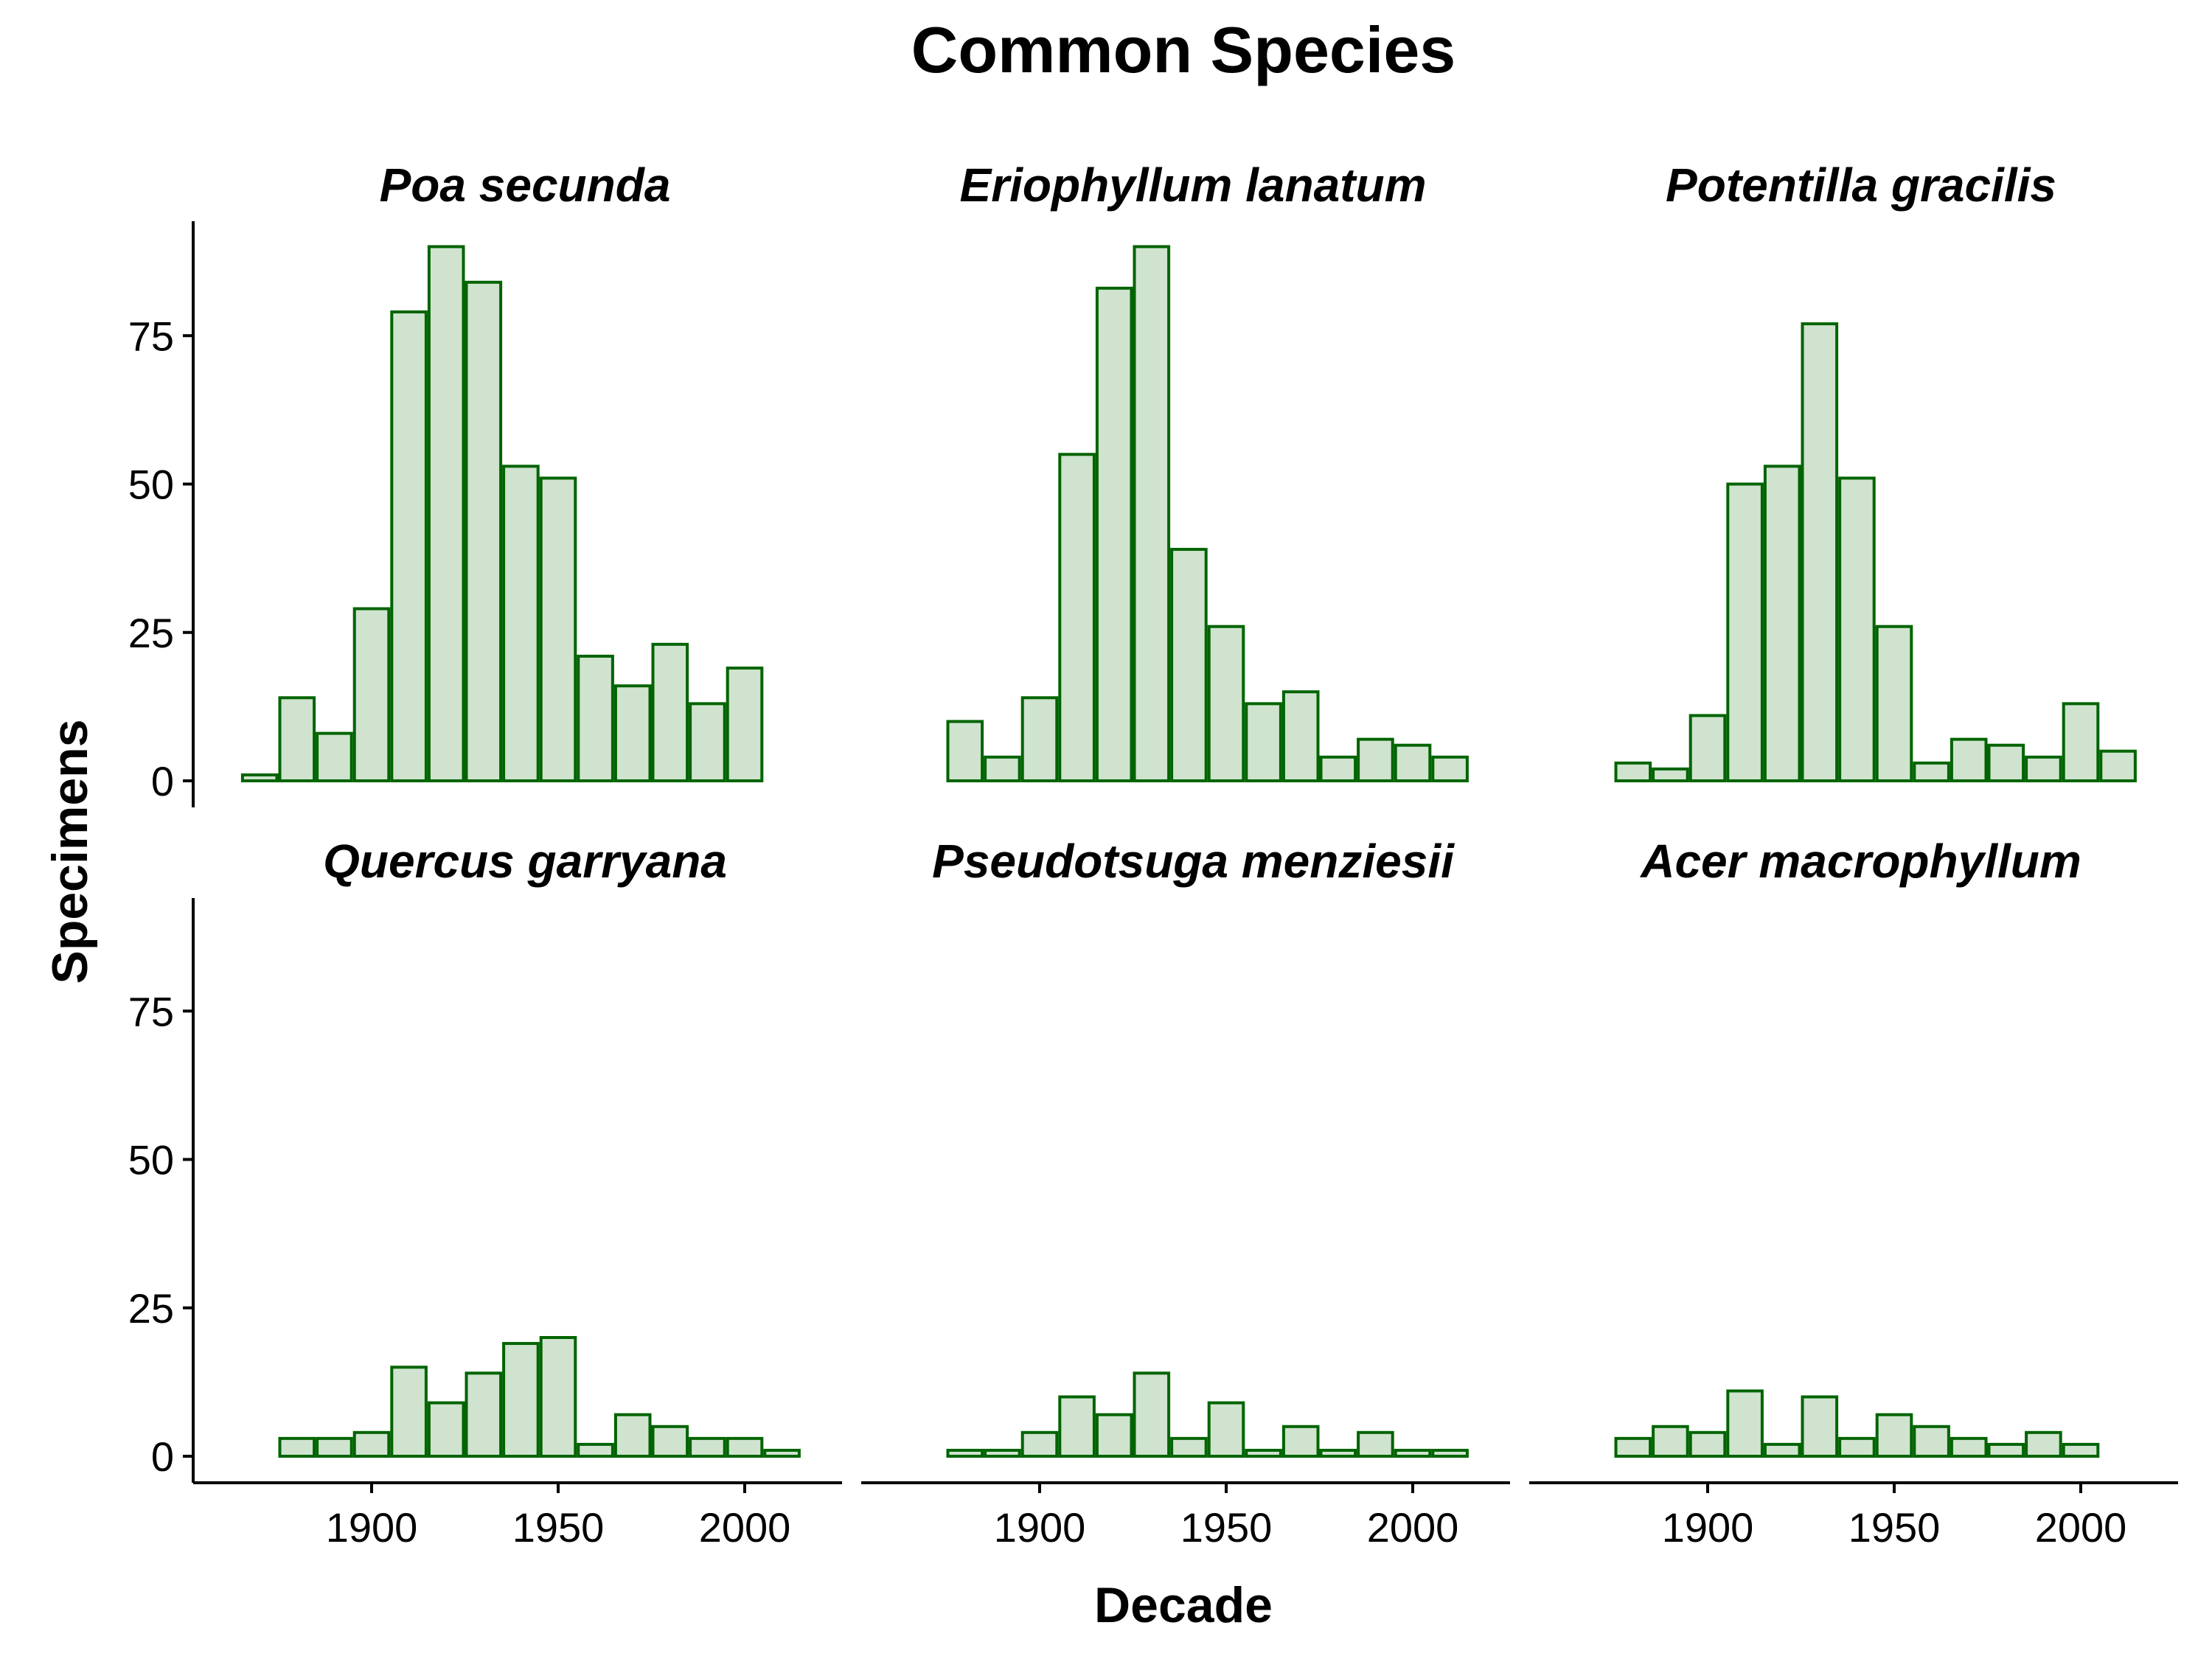 This screenshot has height=1659, width=2212. I want to click on facet-title: Eriophyllum lanatum, so click(1193, 185).